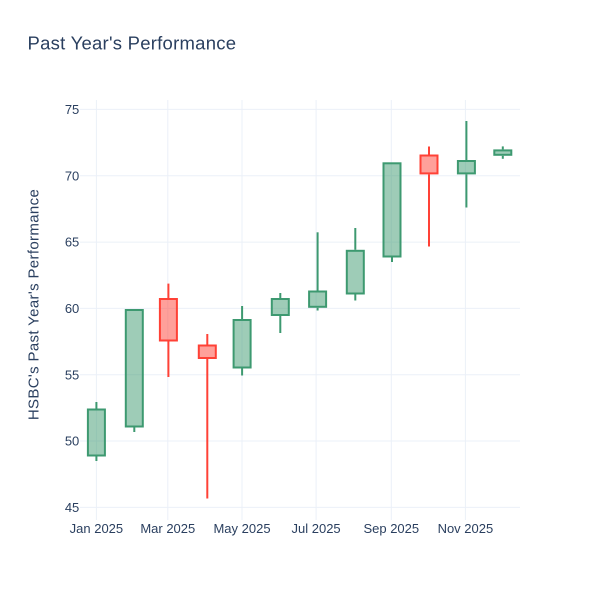 The image size is (600, 605). Describe the element at coordinates (391, 528) in the screenshot. I see `svg-text: Sep 2025` at that location.